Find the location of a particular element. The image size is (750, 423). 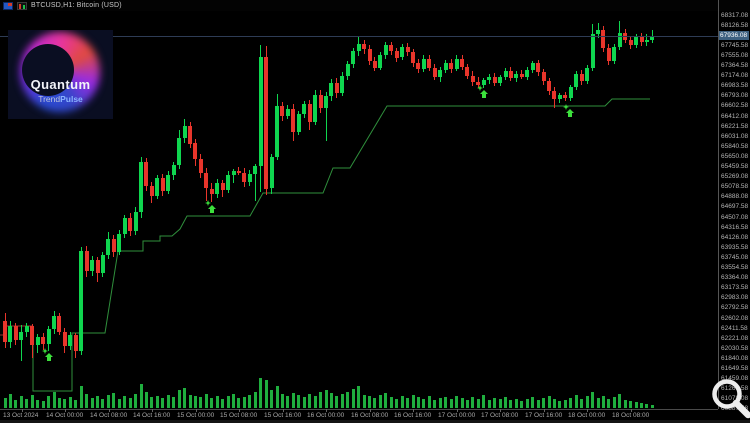

price-axis-label: 60887.58 is located at coordinates (735, 409).